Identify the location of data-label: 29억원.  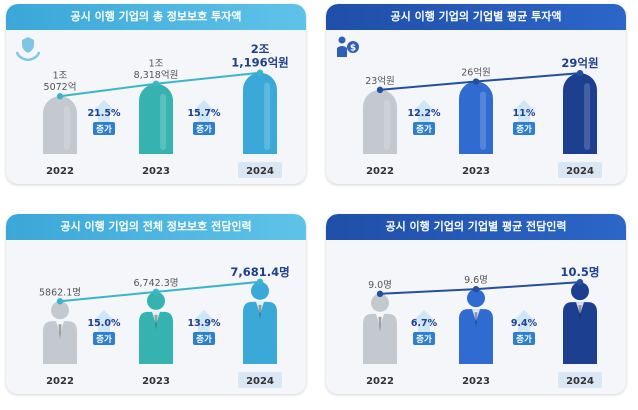
(579, 63).